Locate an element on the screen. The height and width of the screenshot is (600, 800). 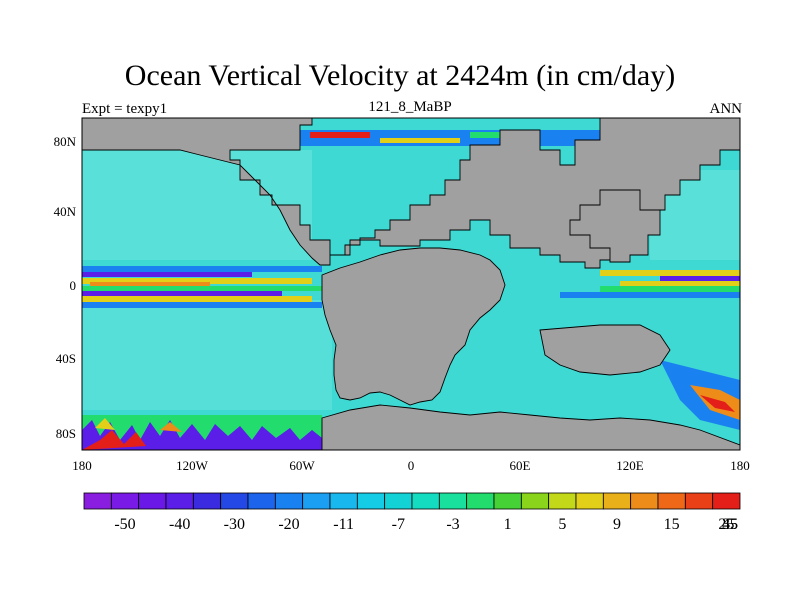
longitude-axis: 180 120W 60W 0 60E 120E 180 is located at coordinates (411, 465).